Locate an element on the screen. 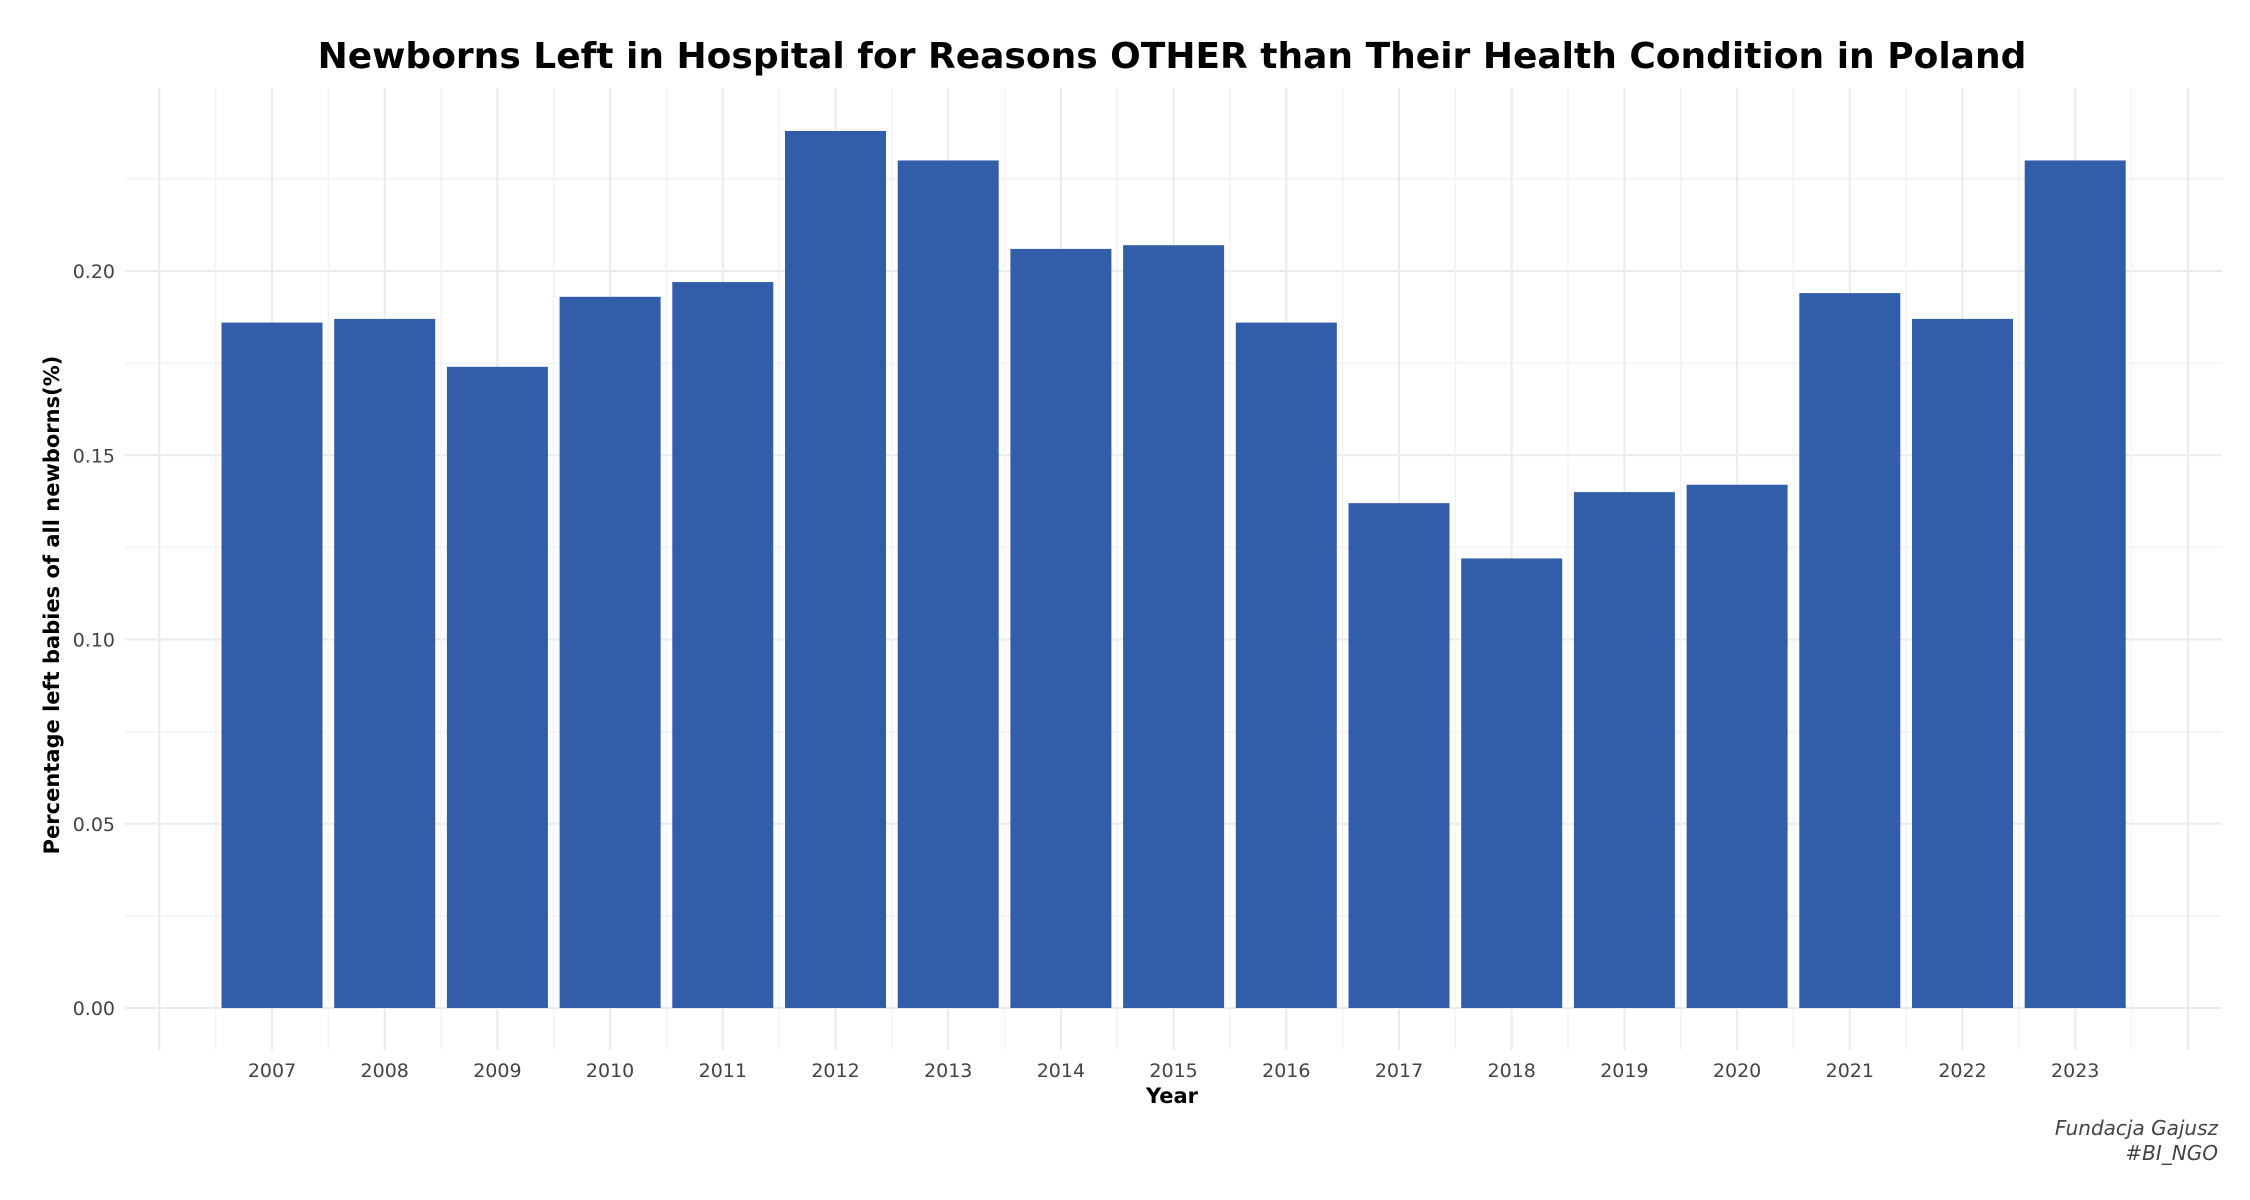 The height and width of the screenshot is (1200, 2250). x-axis-title: Year is located at coordinates (1172, 1096).